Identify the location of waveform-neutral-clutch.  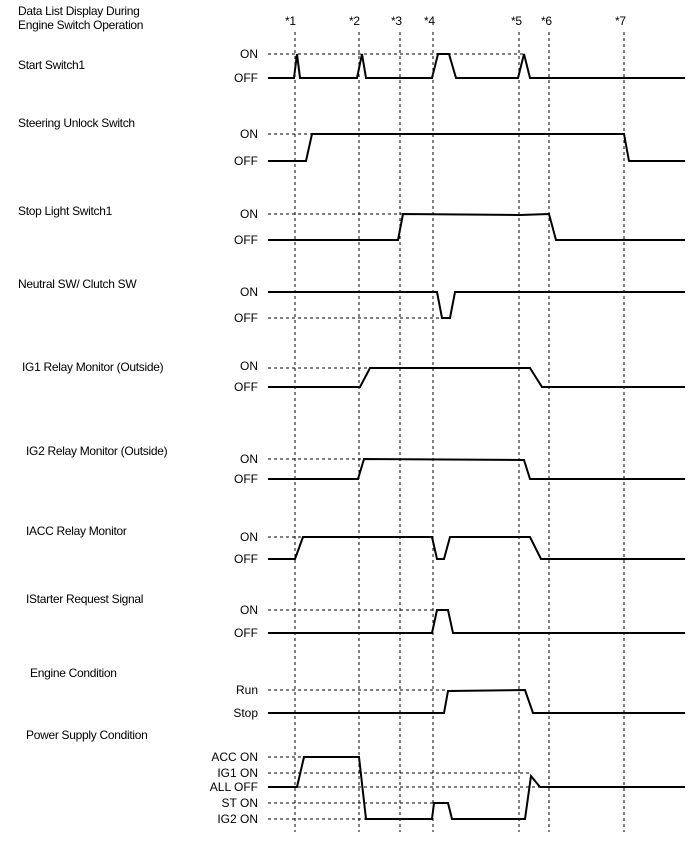
(476, 305).